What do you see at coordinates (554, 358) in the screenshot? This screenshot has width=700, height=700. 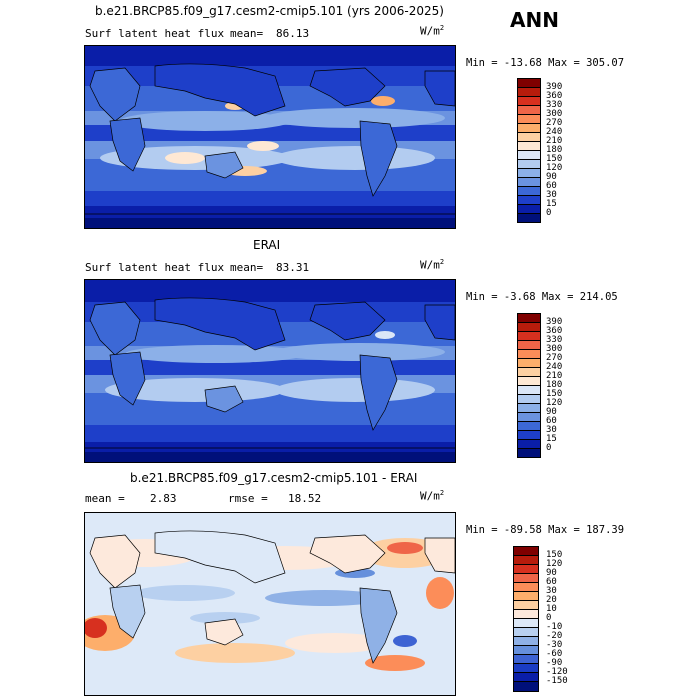 I see `panel2-level: 270` at bounding box center [554, 358].